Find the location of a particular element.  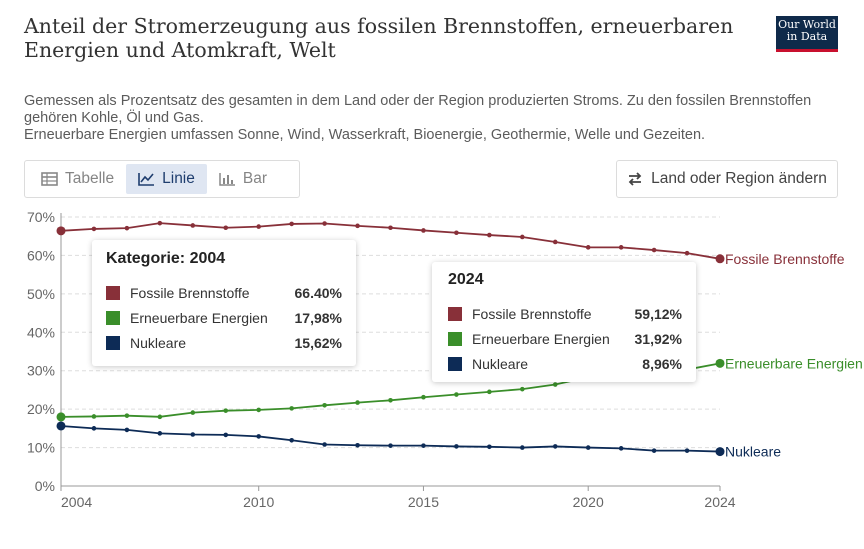

tooltip-row-label: Nukleare is located at coordinates (158, 342).